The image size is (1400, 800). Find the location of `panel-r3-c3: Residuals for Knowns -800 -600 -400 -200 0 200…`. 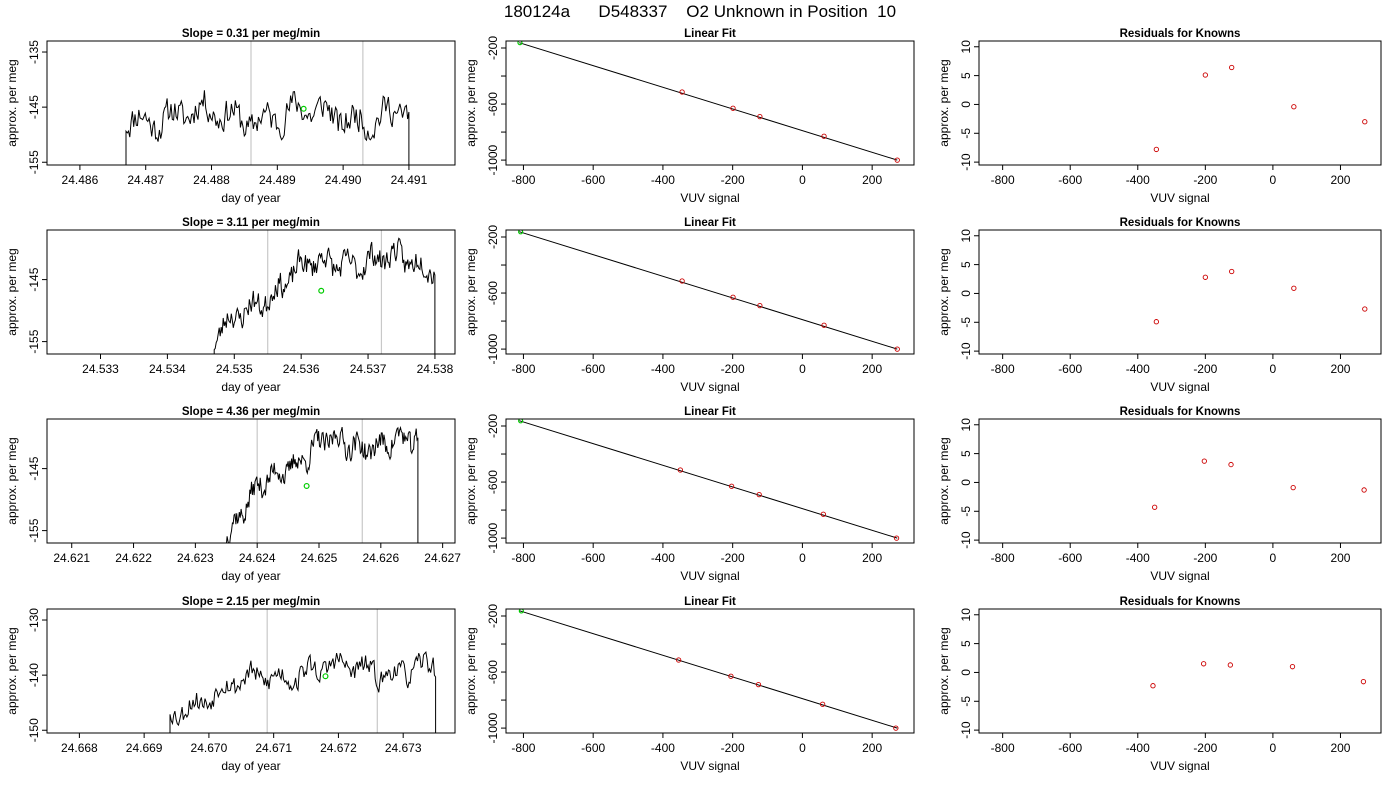

panel-r3-c3: Residuals for Knowns -800 -600 -400 -200 0 200… is located at coordinates (1159, 494).